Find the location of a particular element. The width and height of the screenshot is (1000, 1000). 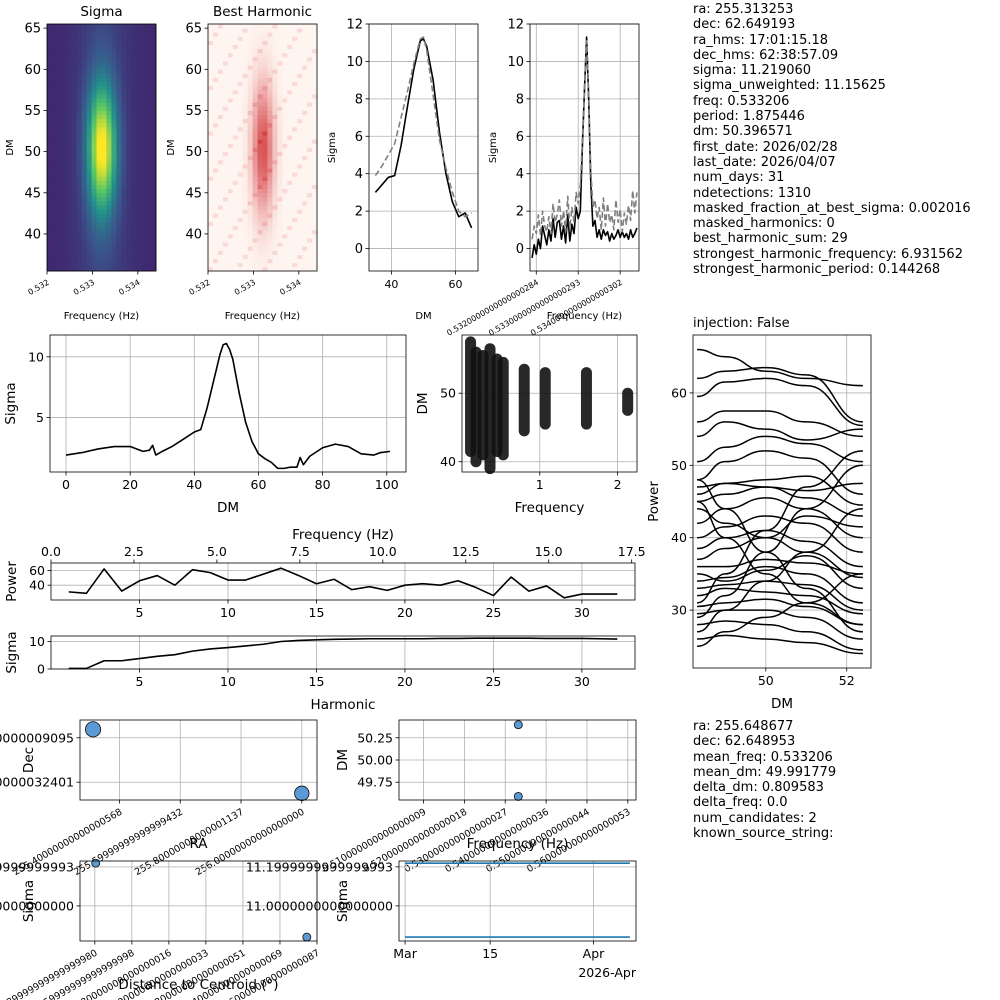

x-tick-label: 25 is located at coordinates (493, 612).